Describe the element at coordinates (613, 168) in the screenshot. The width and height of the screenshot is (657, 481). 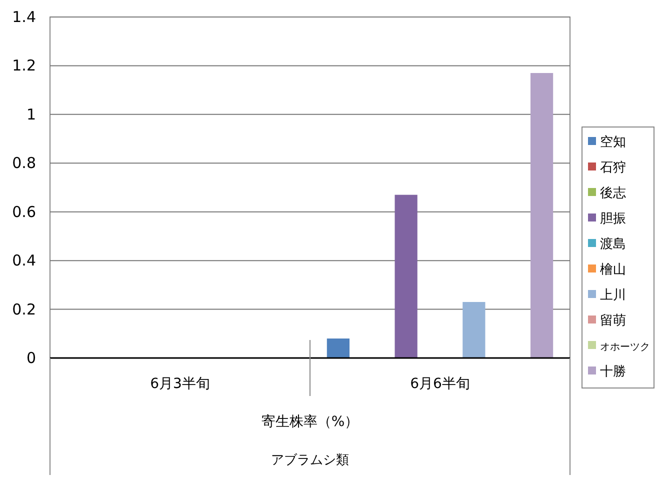
I see `legend-label: 石狩` at that location.